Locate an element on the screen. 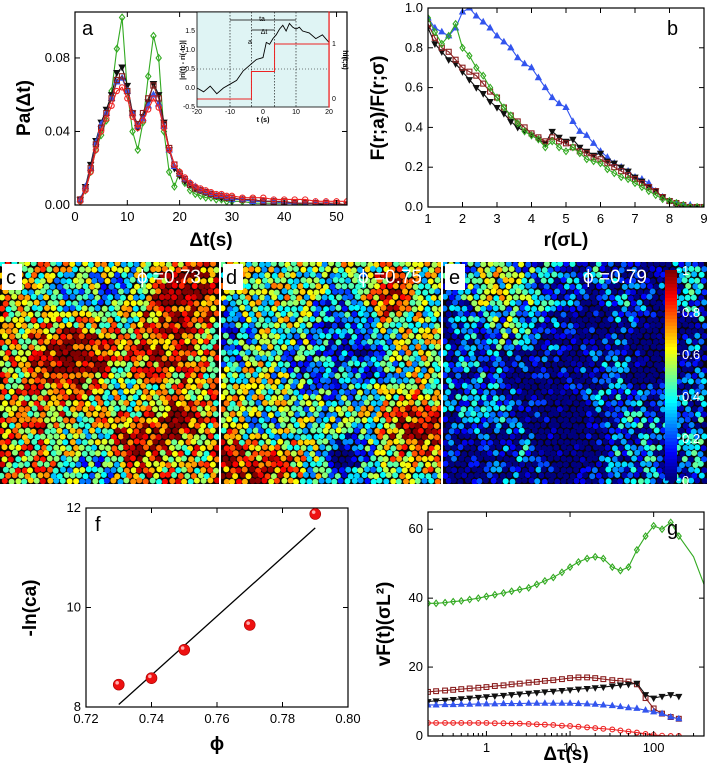 This screenshot has width=707, height=763. panel-b-series-3-point is located at coordinates (607, 169).